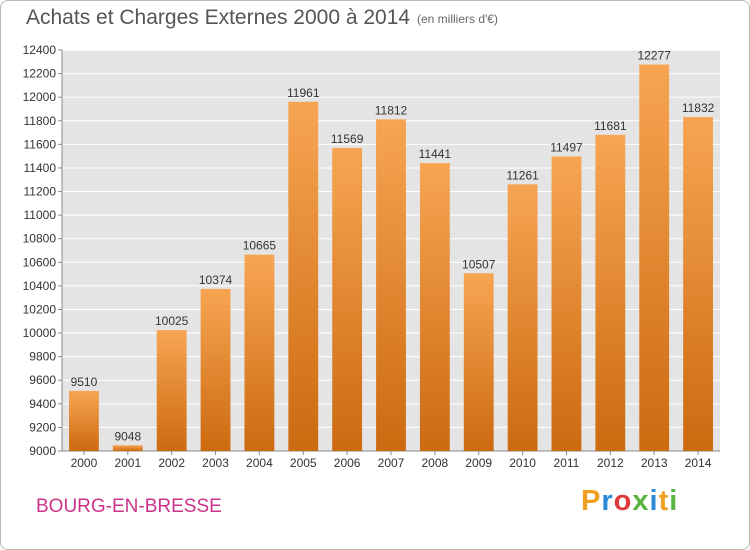 The image size is (750, 550). I want to click on bar-value-label: 10507, so click(479, 264).